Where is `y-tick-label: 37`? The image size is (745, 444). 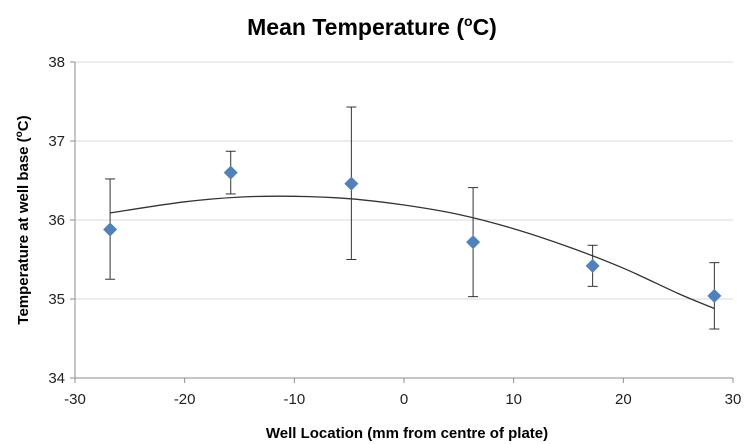 y-tick-label: 37 is located at coordinates (56, 141).